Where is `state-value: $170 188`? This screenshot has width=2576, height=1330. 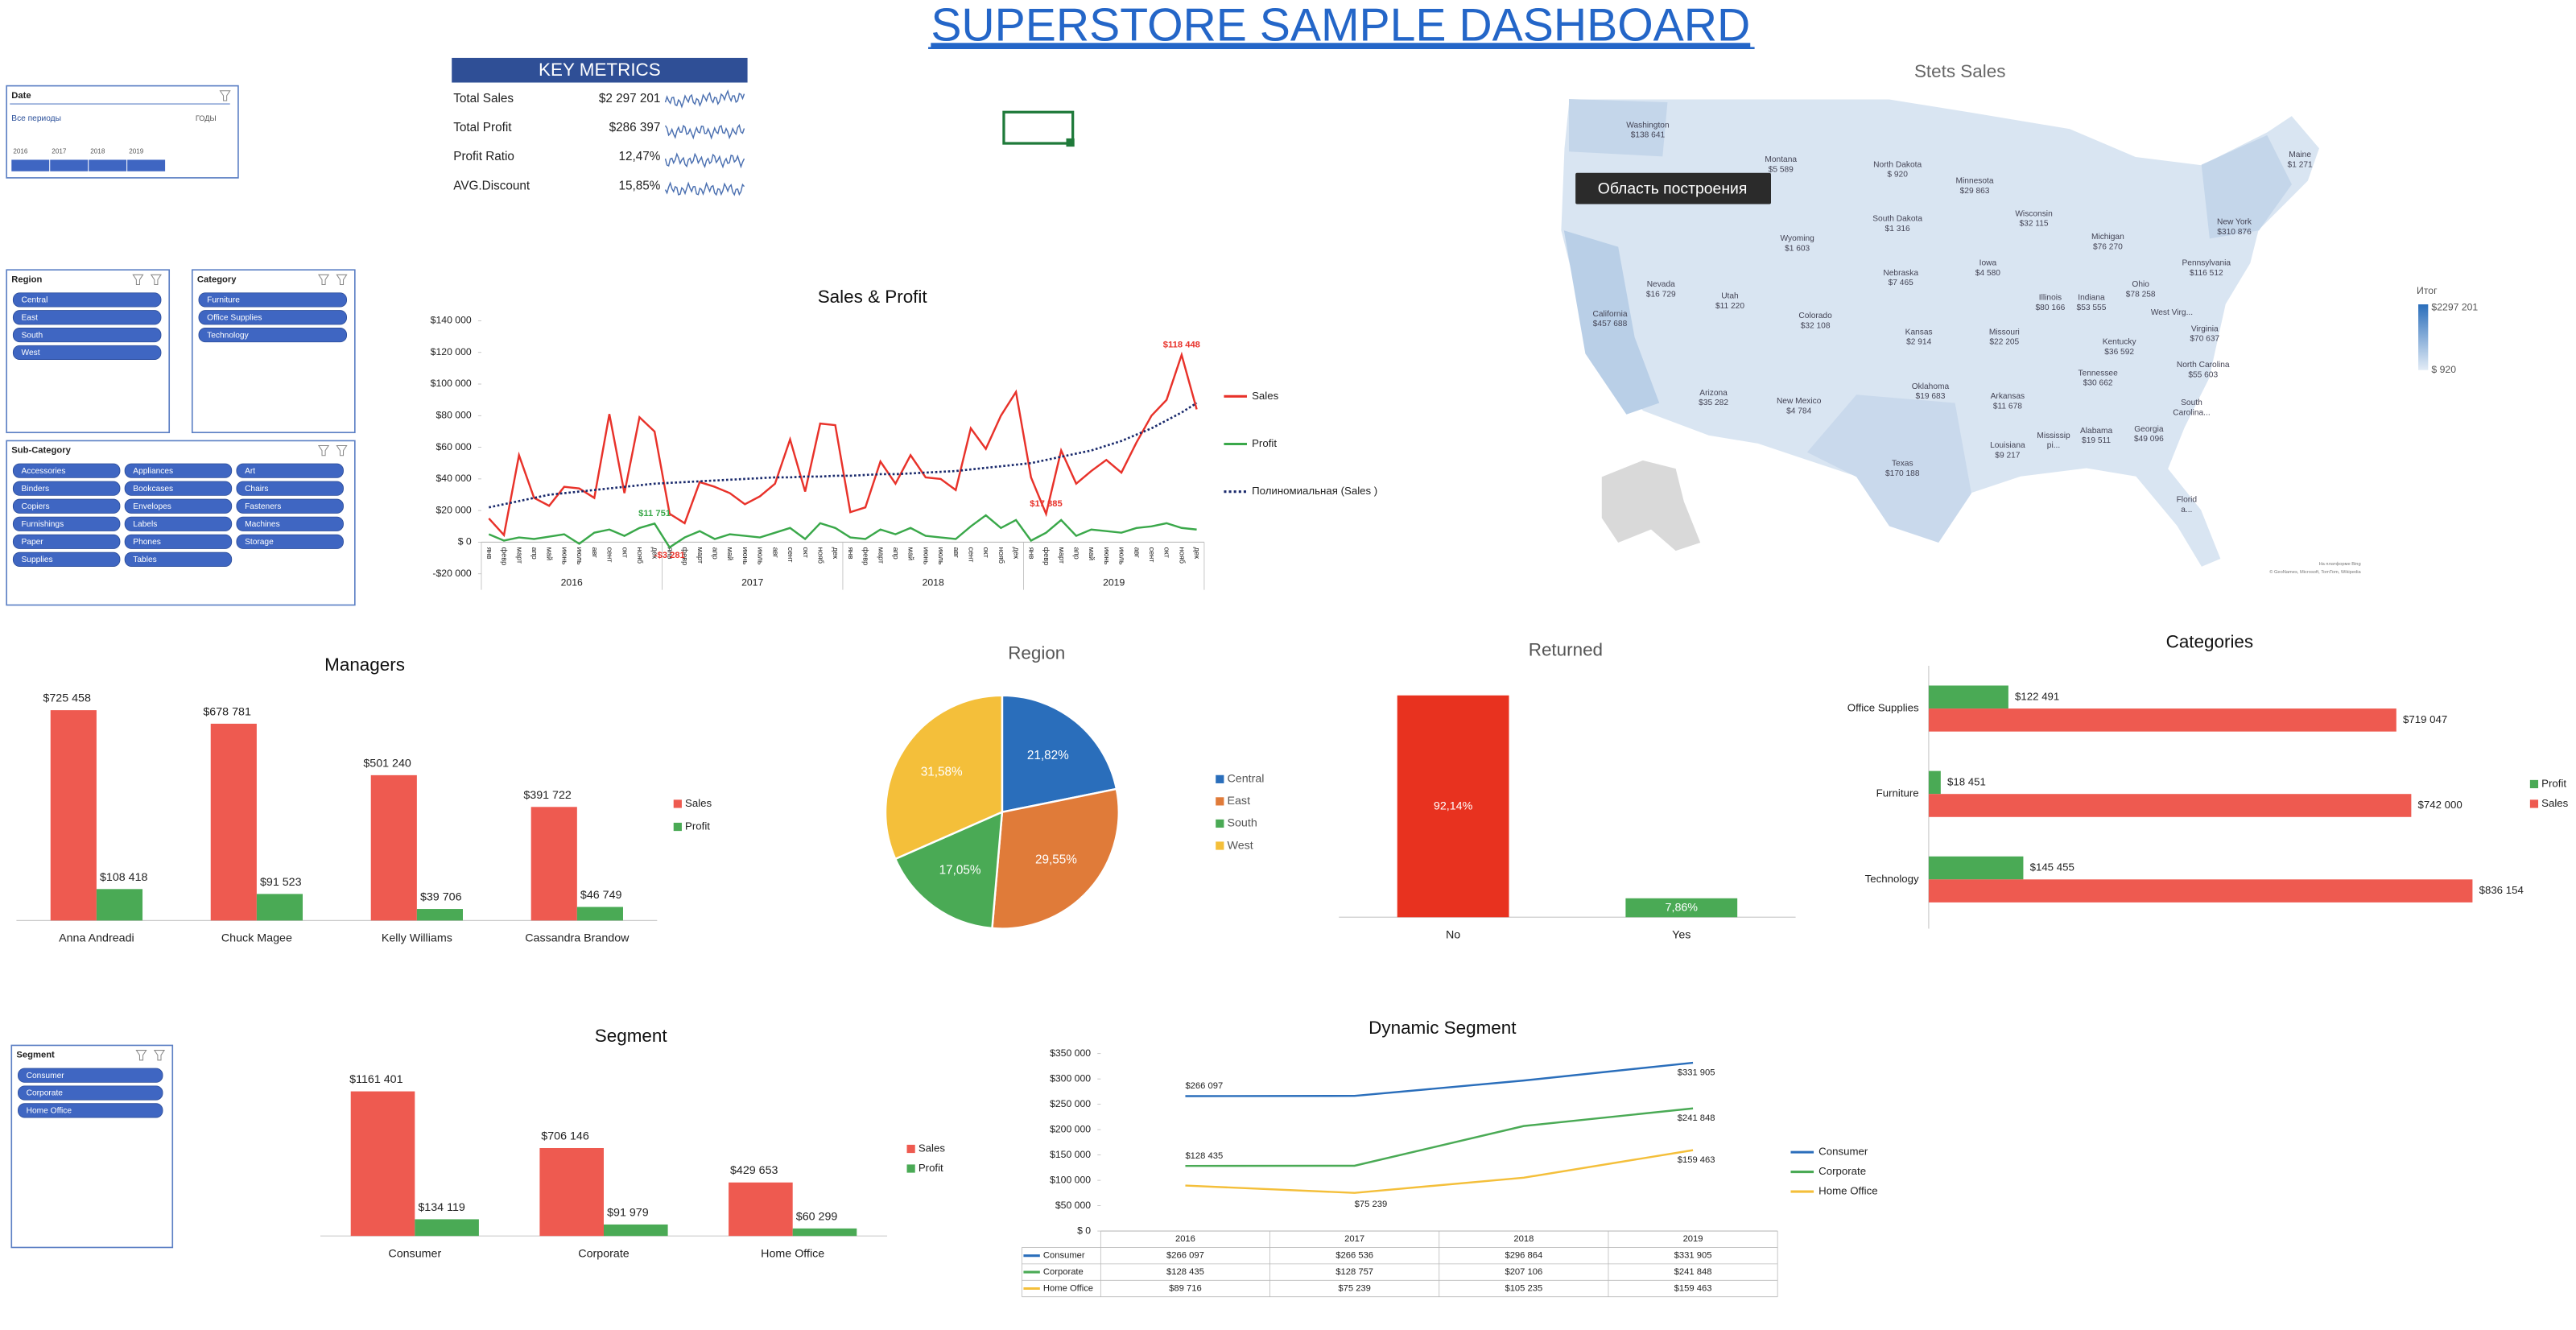 state-value: $170 188 is located at coordinates (1902, 473).